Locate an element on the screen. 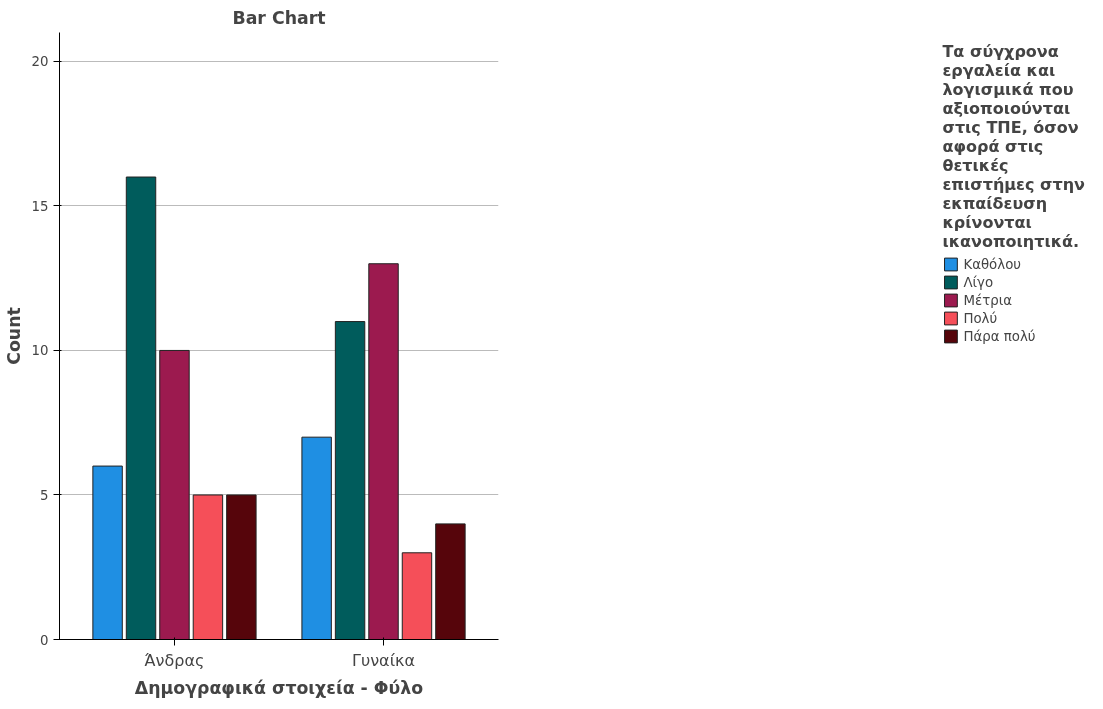  legend-label: Λίγο is located at coordinates (978, 282).